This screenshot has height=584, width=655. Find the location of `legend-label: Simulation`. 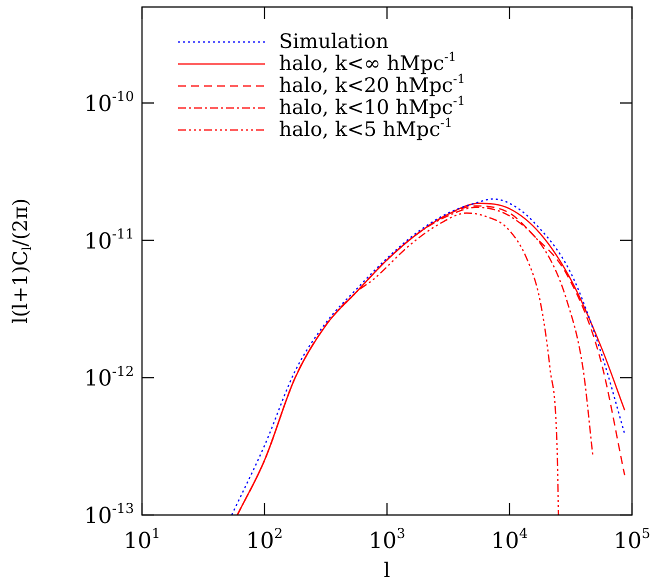

legend-label: Simulation is located at coordinates (334, 41).